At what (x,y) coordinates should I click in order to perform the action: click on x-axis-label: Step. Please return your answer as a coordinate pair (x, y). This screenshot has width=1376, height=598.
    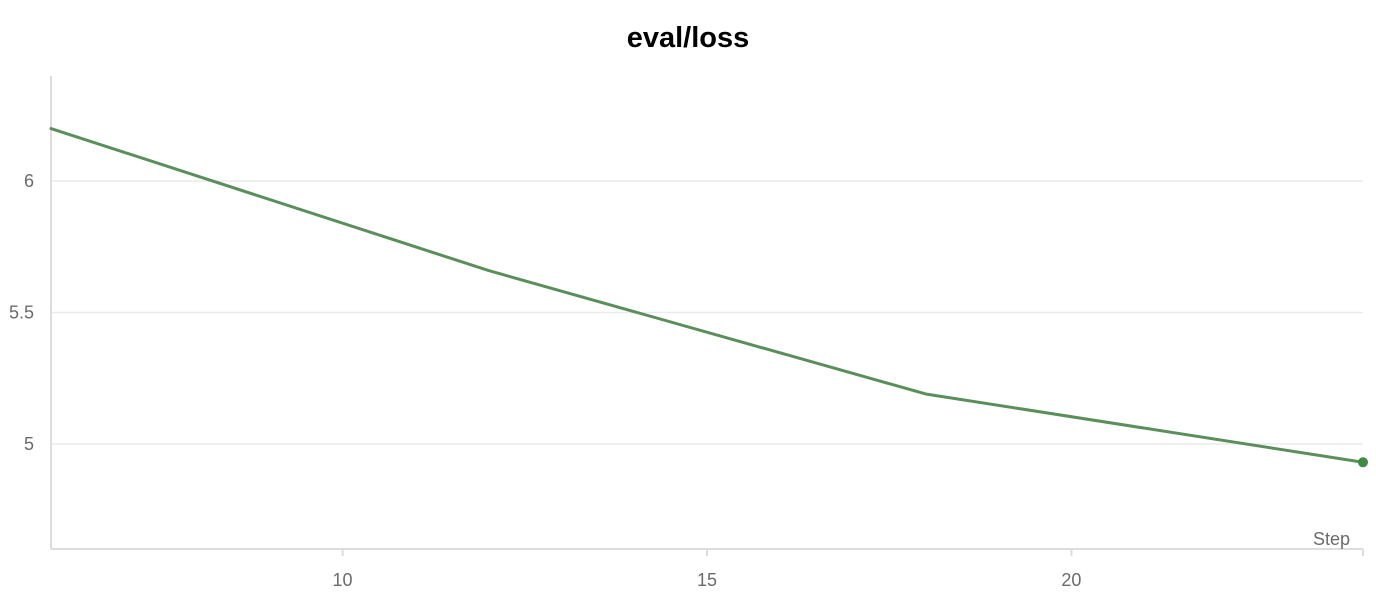
    Looking at the image, I should click on (1331, 539).